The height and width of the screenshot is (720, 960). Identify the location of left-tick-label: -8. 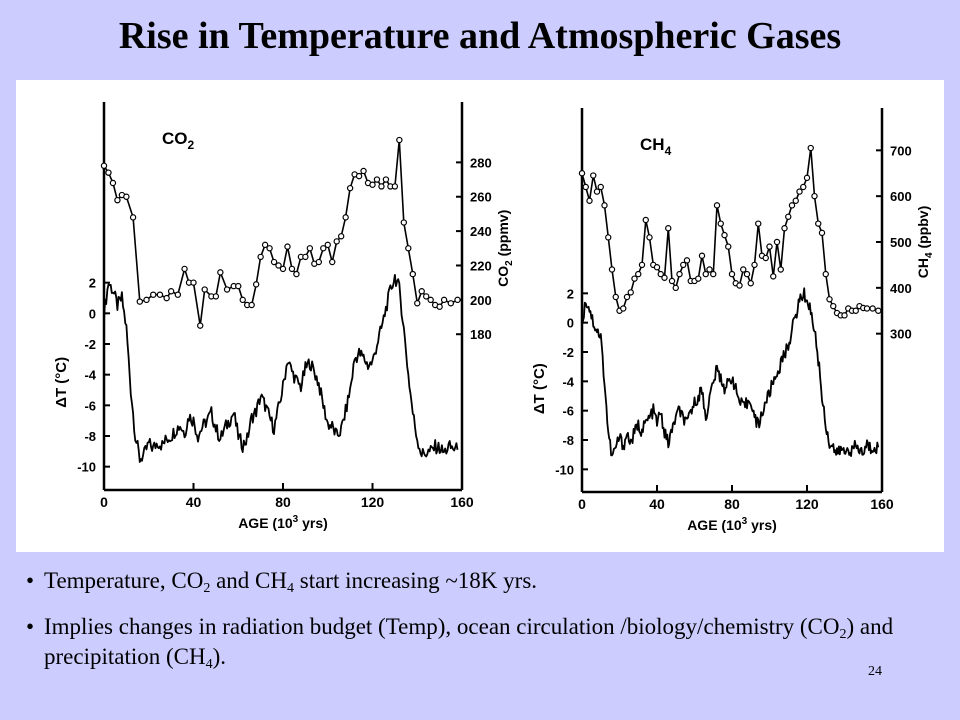
(568, 440).